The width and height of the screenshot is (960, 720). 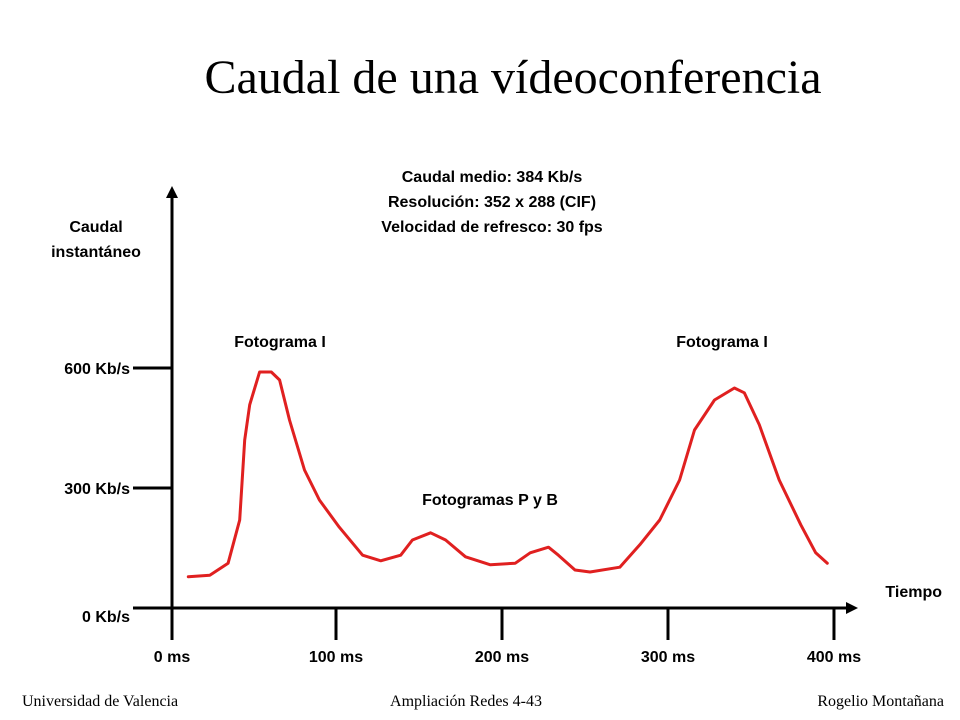 I want to click on footer-left: Universidad de Valencia, so click(x=100, y=701).